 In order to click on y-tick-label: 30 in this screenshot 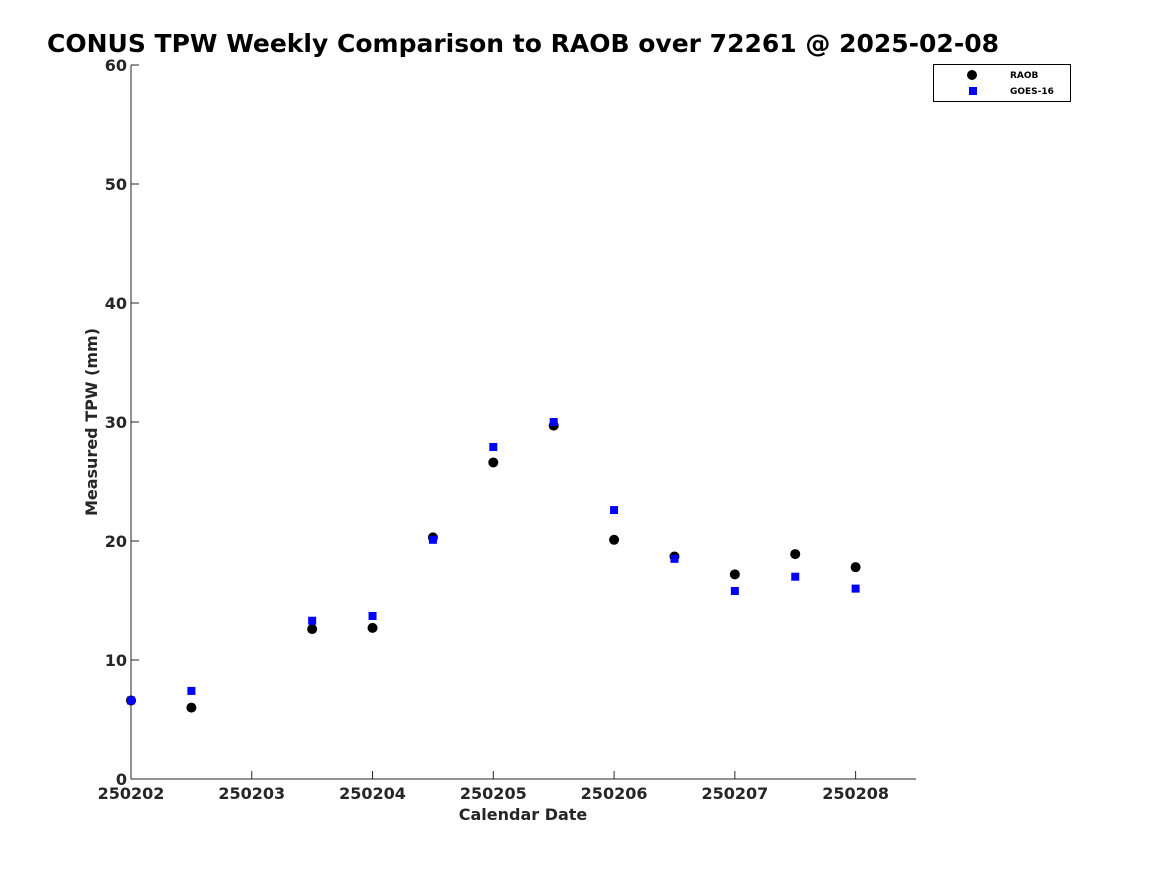, I will do `click(116, 422)`.